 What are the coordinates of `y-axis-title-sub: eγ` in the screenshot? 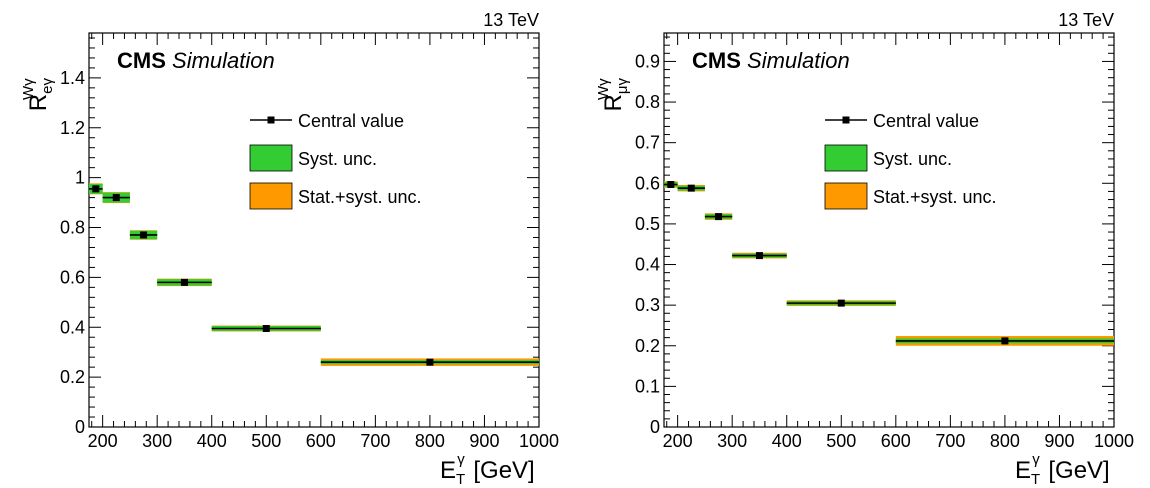 It's located at (47, 86).